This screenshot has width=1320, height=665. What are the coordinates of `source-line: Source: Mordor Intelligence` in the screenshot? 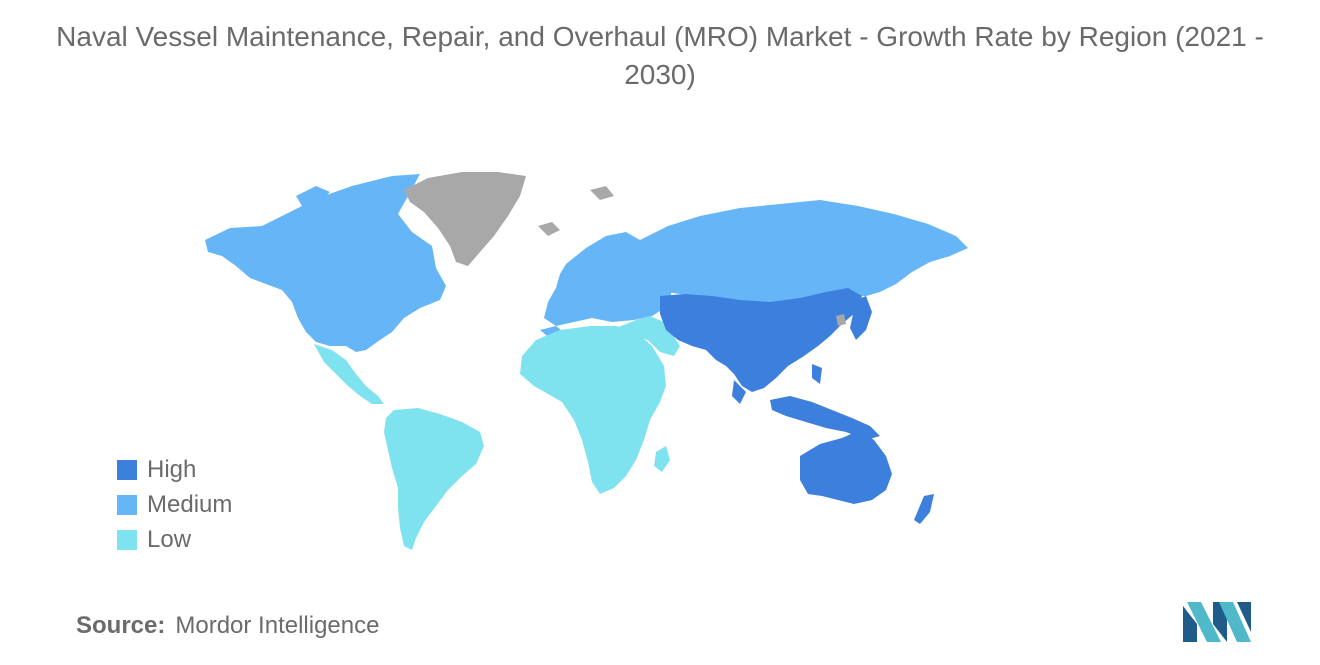 It's located at (227, 626).